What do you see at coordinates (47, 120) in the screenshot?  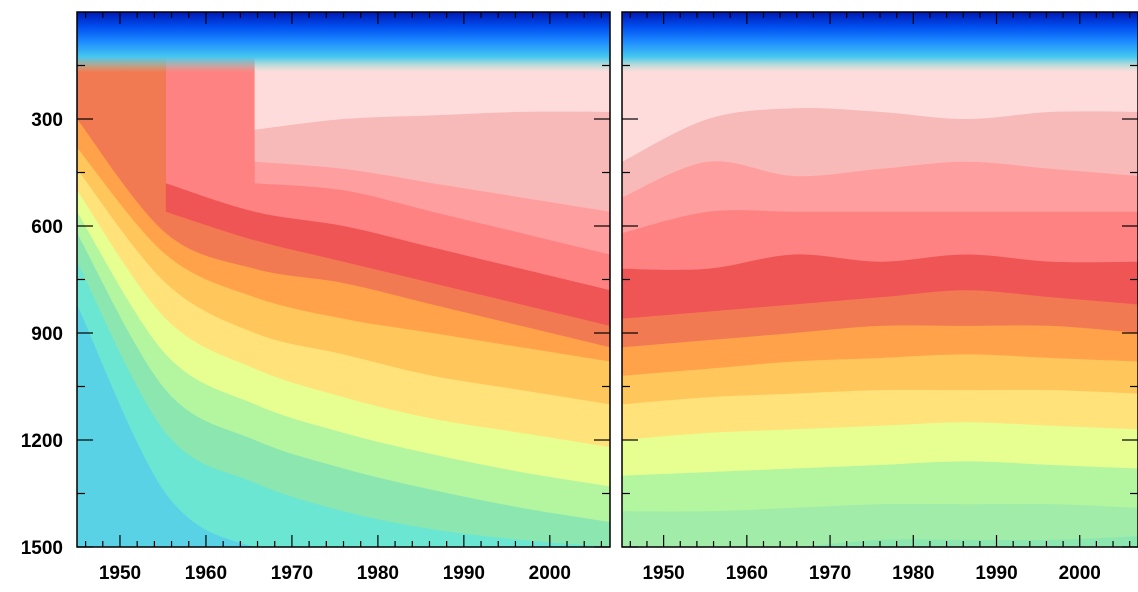 I see `y-tick-label: 300` at bounding box center [47, 120].